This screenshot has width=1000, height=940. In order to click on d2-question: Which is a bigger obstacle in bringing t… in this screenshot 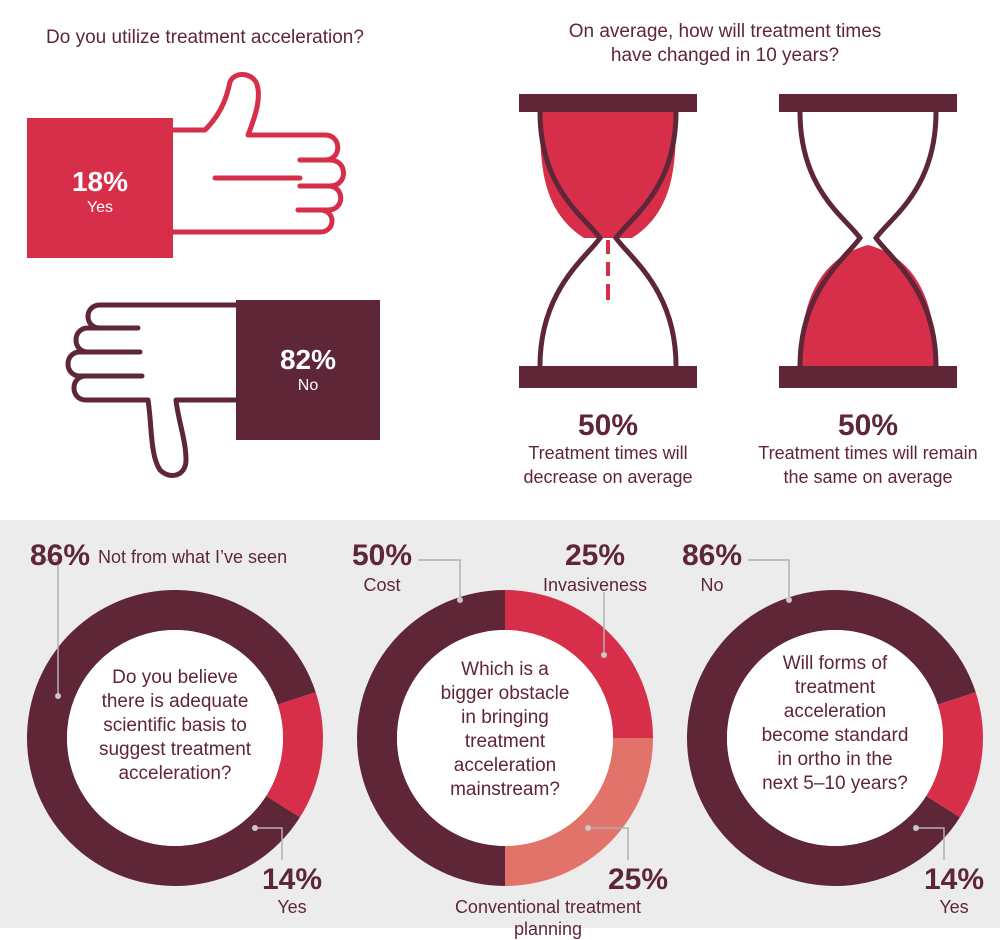, I will do `click(505, 730)`.